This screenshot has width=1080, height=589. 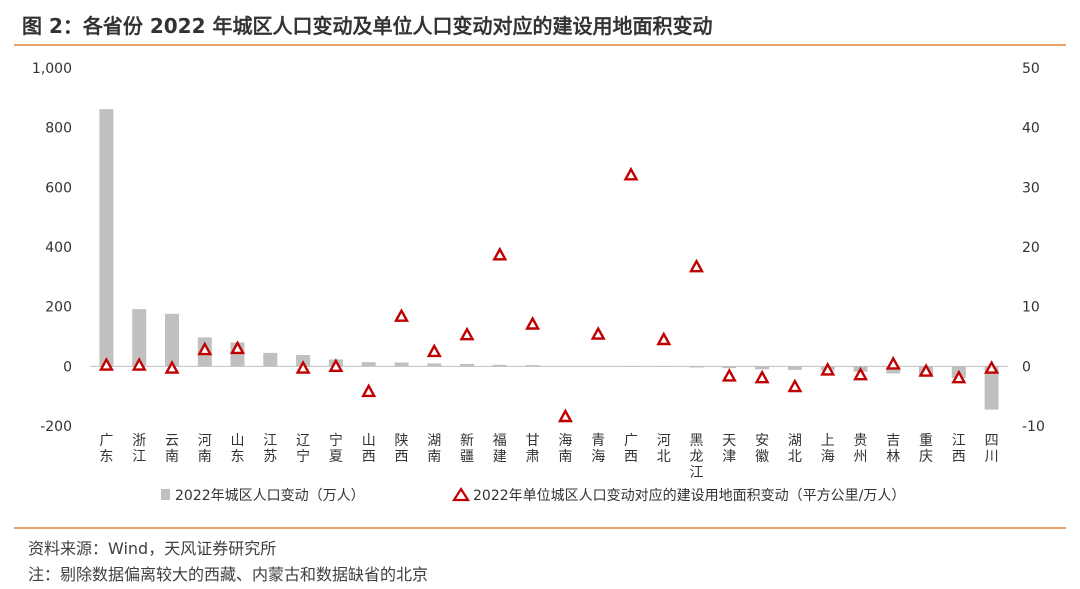 What do you see at coordinates (991, 388) in the screenshot?
I see `bar-四川` at bounding box center [991, 388].